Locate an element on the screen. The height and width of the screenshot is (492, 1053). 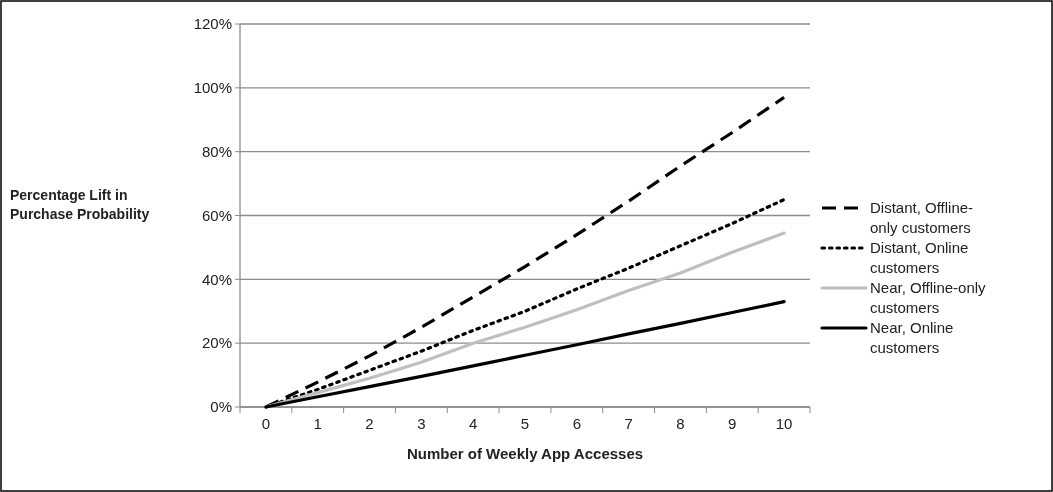
legend-label: Distant, Online customers is located at coordinates (919, 258).